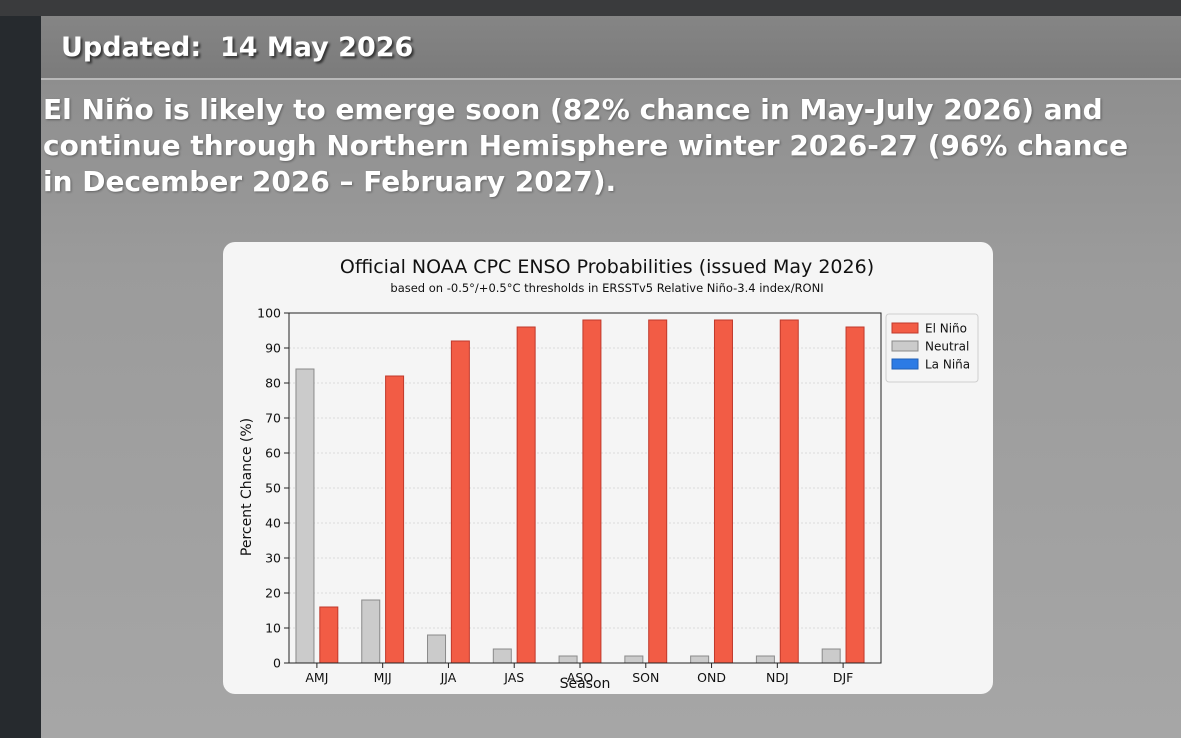  What do you see at coordinates (273, 558) in the screenshot?
I see `y-tick-label: 30` at bounding box center [273, 558].